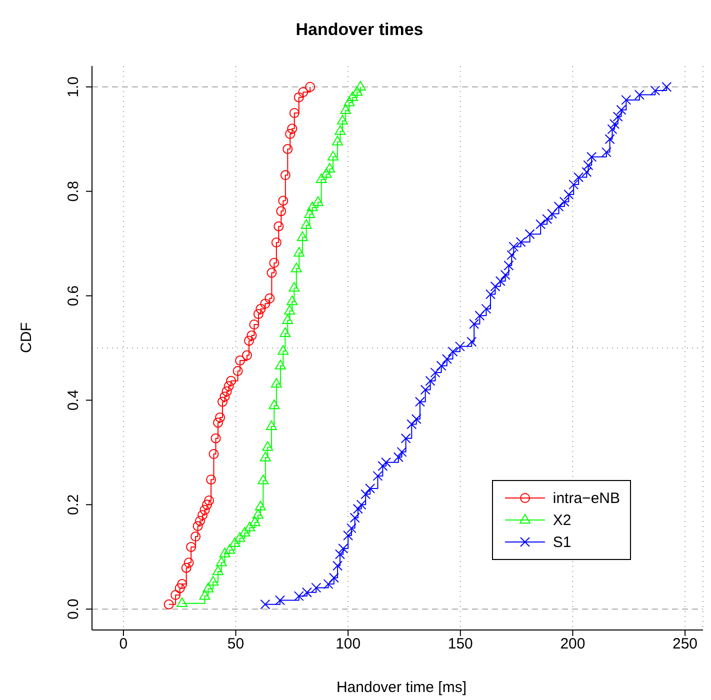 This screenshot has height=700, width=711. I want to click on x-tick-label: 50, so click(235, 644).